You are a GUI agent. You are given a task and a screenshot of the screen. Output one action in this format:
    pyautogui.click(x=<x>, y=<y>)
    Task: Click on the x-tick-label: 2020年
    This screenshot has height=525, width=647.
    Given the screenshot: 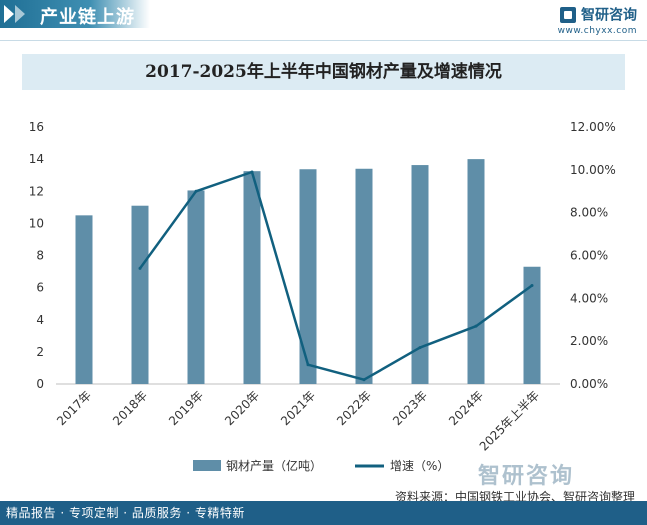 What is the action you would take?
    pyautogui.click(x=242, y=408)
    